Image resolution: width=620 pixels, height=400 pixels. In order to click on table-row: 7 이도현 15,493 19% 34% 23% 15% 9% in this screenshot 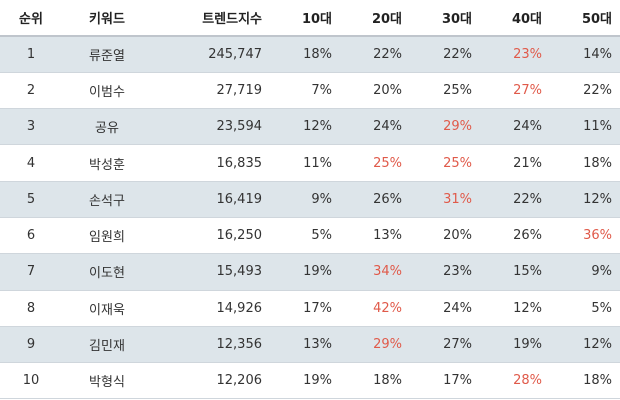, I will do `click(310, 272)`.